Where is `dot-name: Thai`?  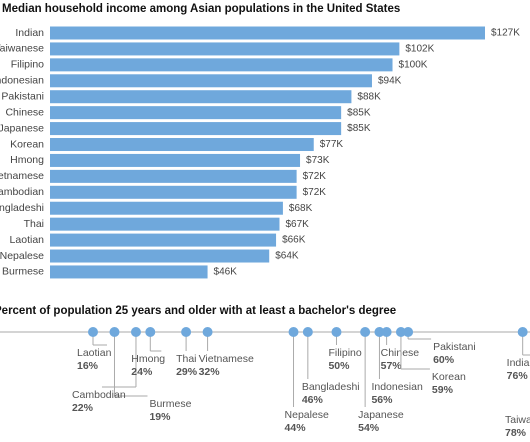 dot-name: Thai is located at coordinates (186, 359).